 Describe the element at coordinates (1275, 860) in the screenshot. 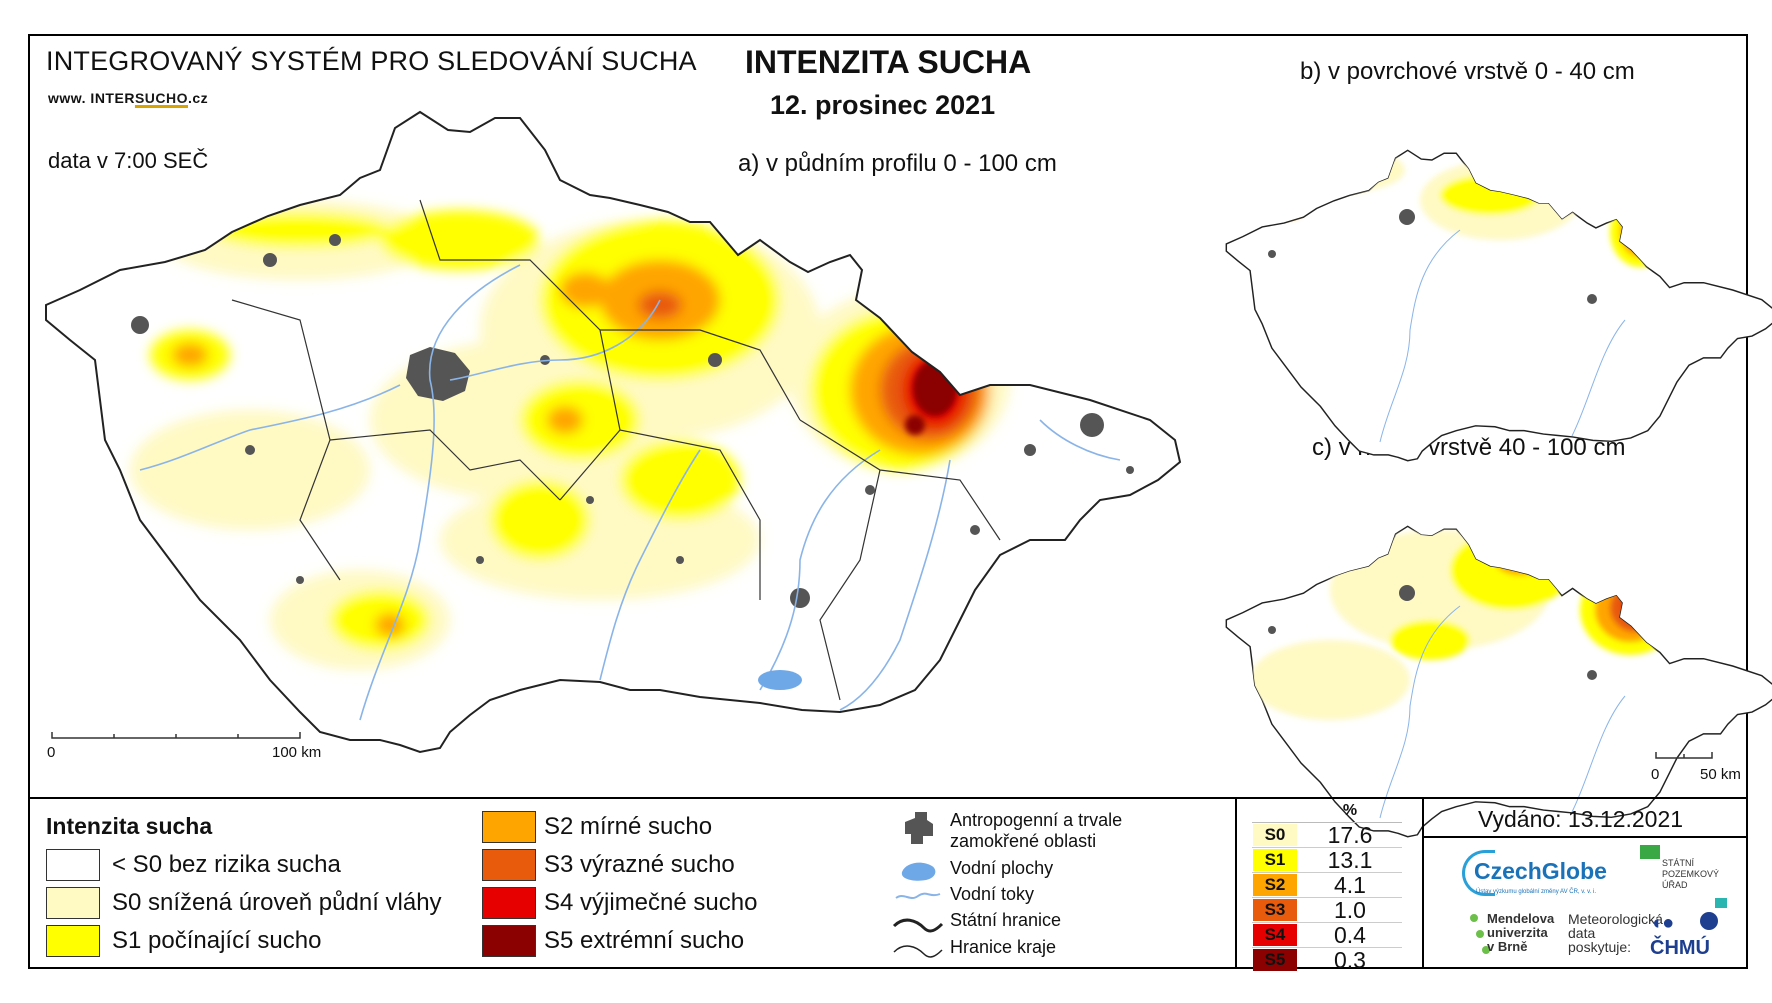

I see `row-class-s1: S1` at that location.